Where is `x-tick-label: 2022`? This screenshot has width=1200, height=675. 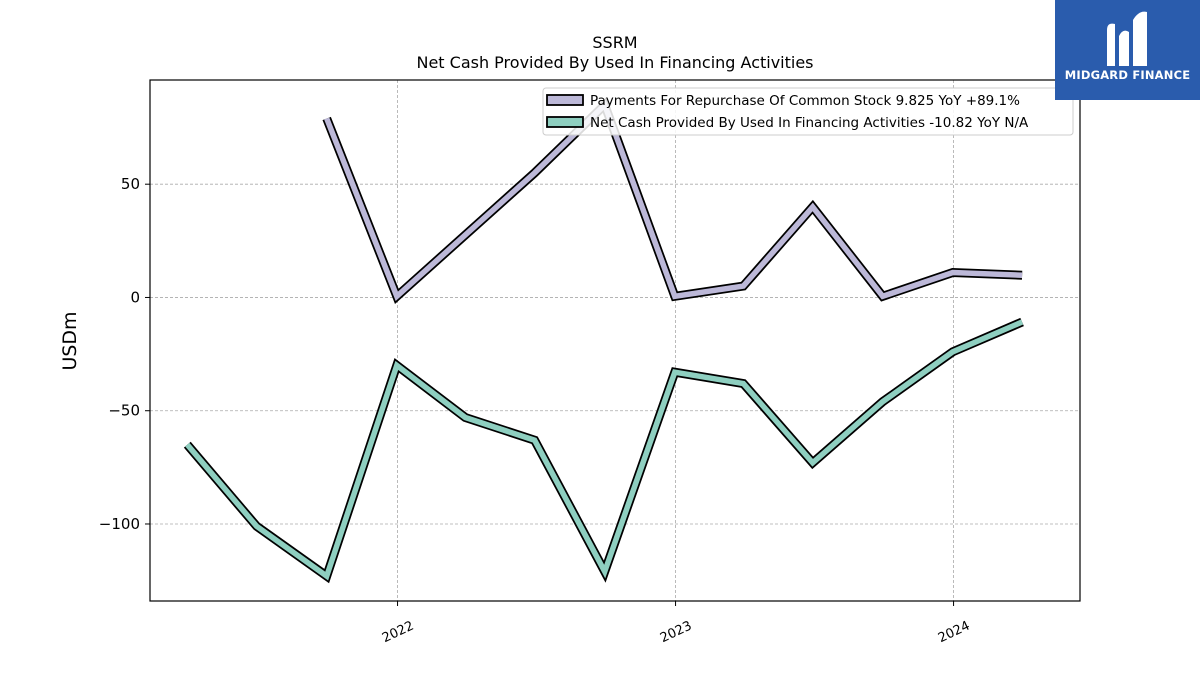
x-tick-label: 2022 is located at coordinates (398, 633).